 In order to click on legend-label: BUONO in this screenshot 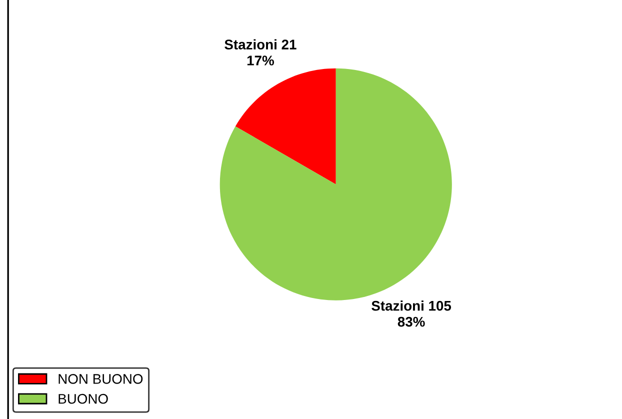, I will do `click(83, 399)`.